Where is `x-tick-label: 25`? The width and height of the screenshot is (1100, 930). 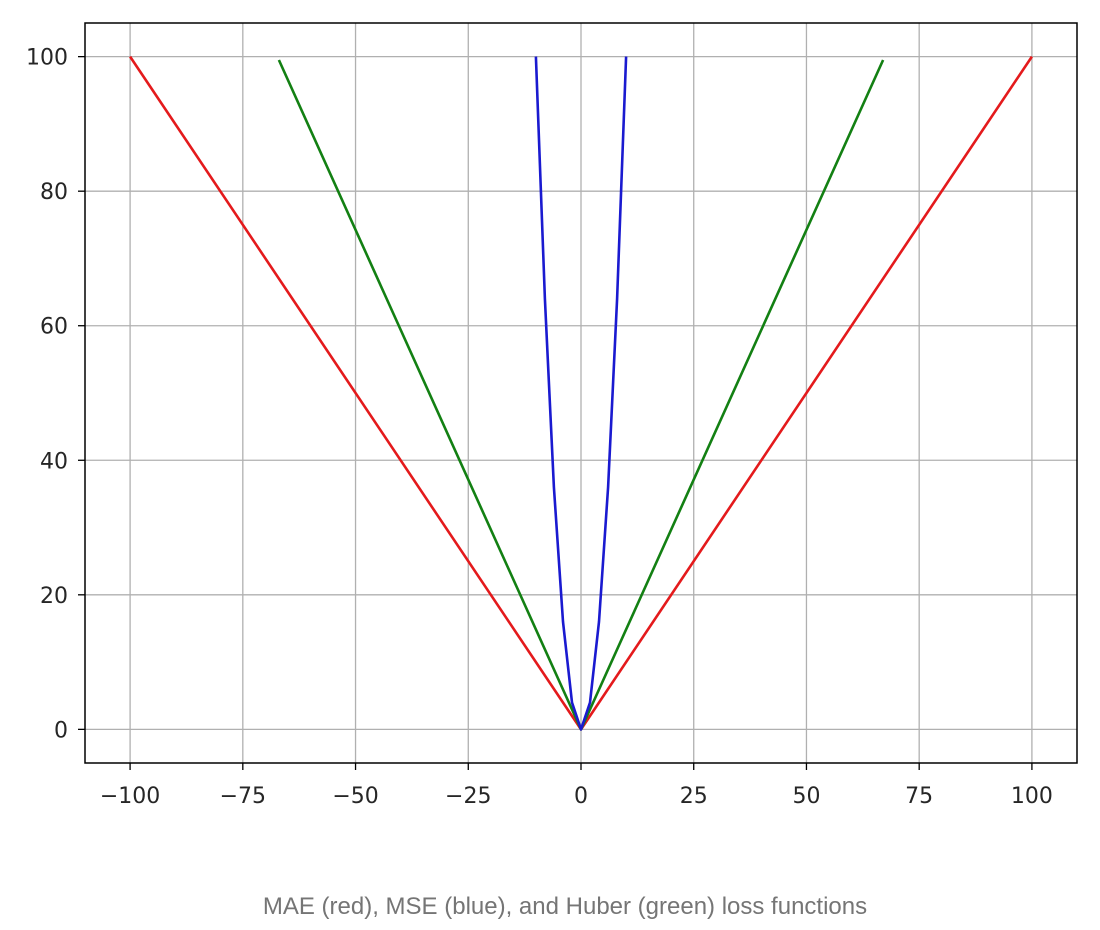 x-tick-label: 25 is located at coordinates (694, 796).